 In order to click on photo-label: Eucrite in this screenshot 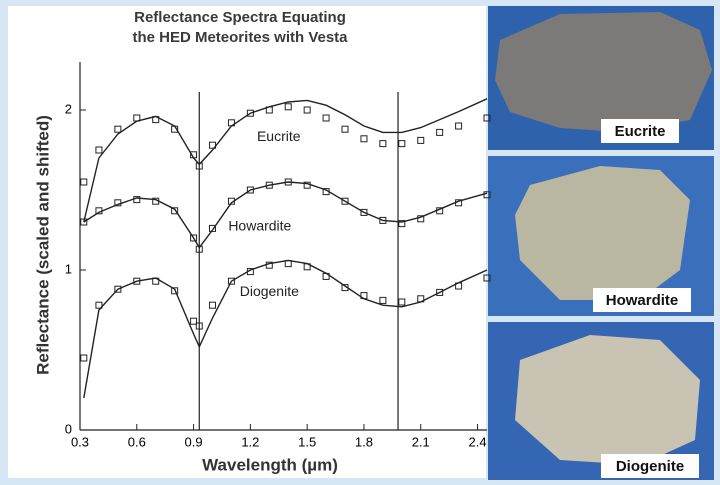, I will do `click(640, 131)`.